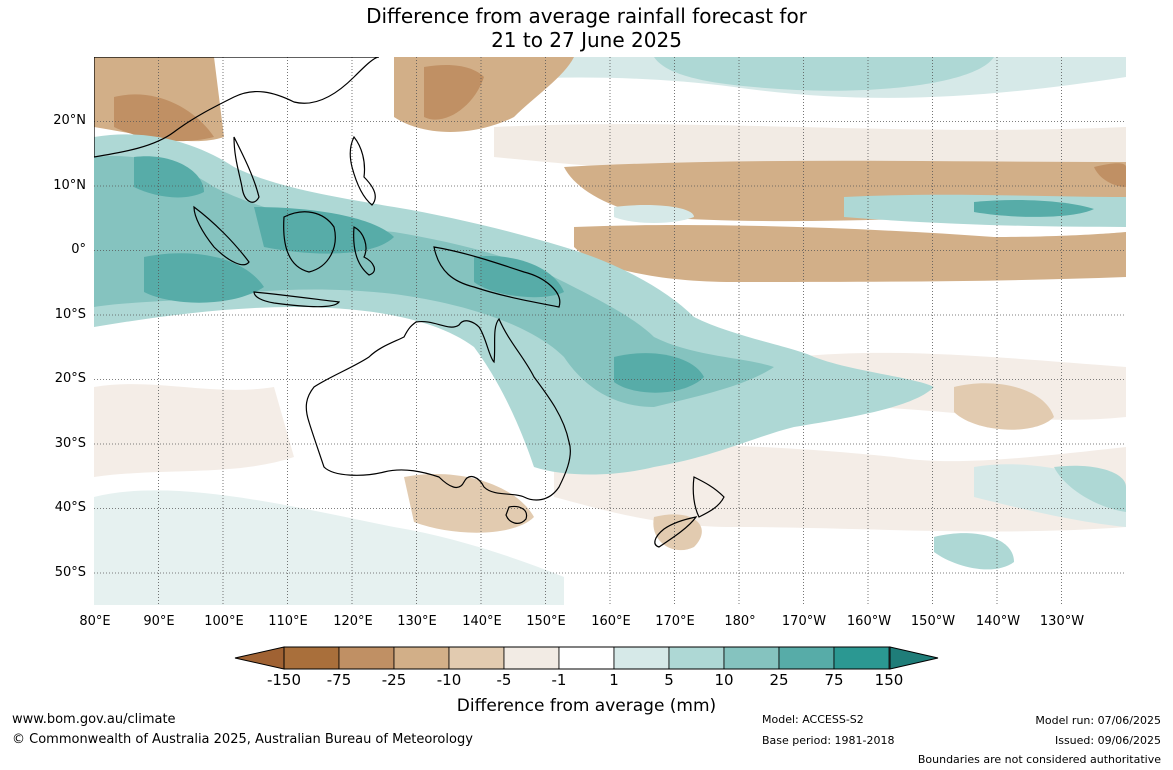  Describe the element at coordinates (740, 621) in the screenshot. I see `lon-label-180: 180°` at that location.